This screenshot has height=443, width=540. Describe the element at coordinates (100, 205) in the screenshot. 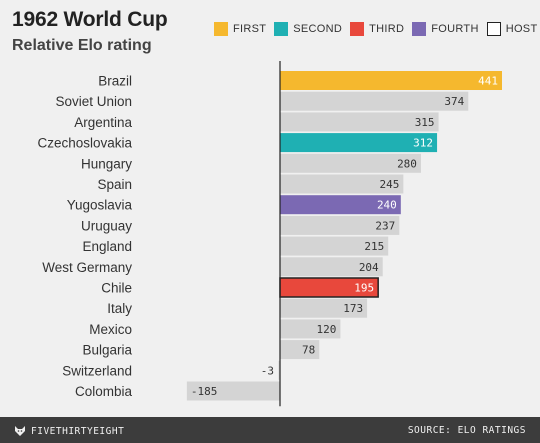

I see `category-label: Yugoslavia` at that location.